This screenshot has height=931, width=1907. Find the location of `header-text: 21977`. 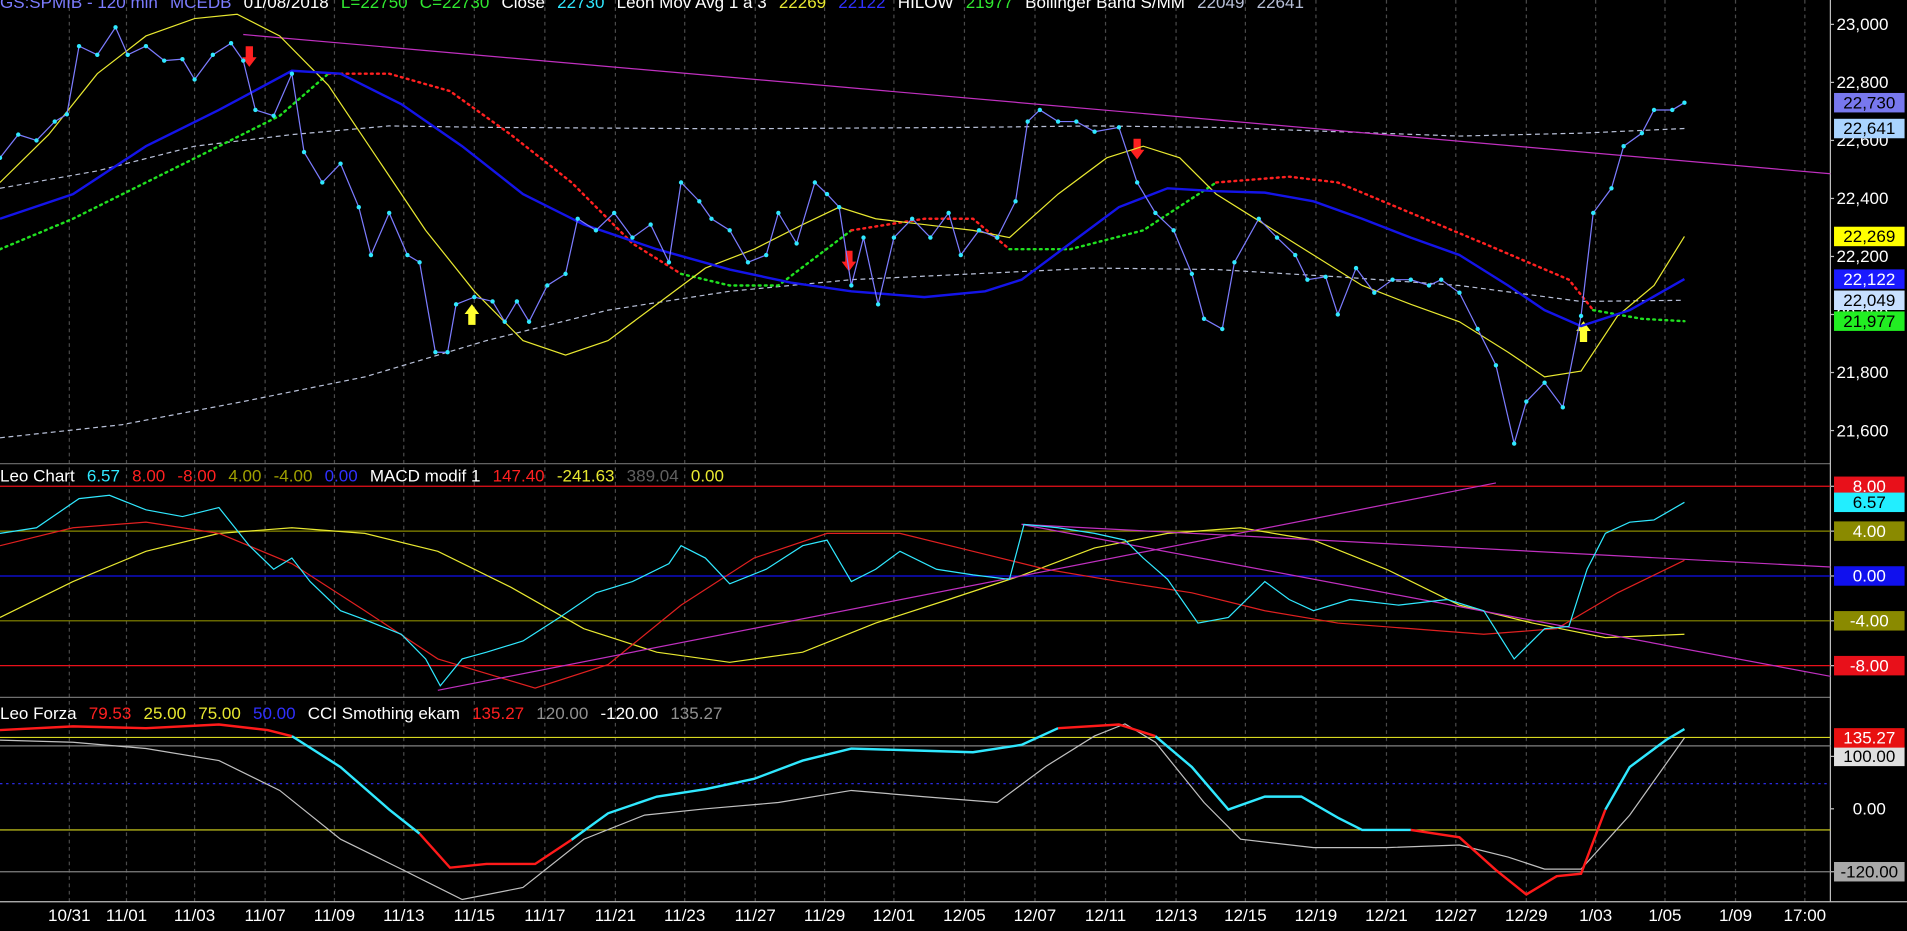

header-text: 21977 is located at coordinates (989, 6).